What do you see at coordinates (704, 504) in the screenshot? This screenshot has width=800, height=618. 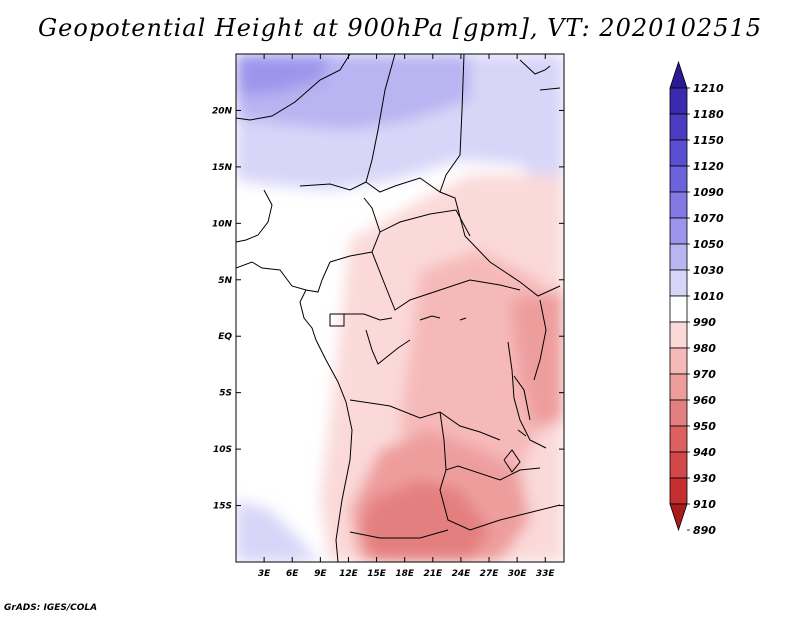 I see `colorbar-label: 910` at bounding box center [704, 504].